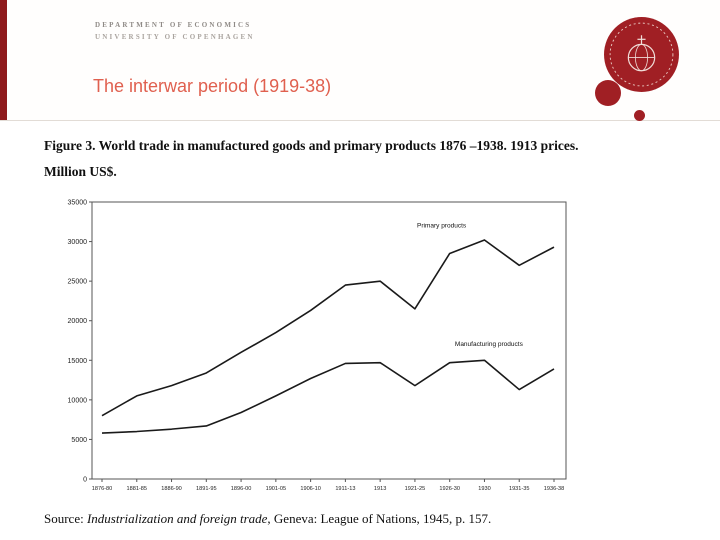 Image resolution: width=720 pixels, height=540 pixels. What do you see at coordinates (484, 489) in the screenshot?
I see `svg-text: 1930` at bounding box center [484, 489].